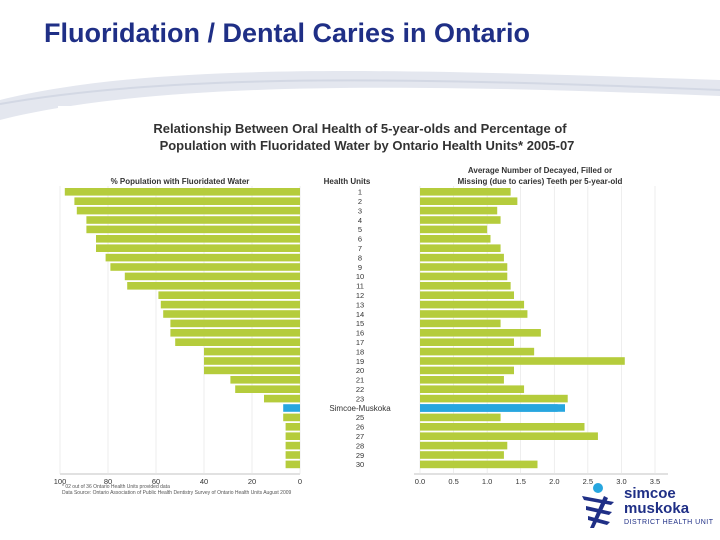  What do you see at coordinates (360, 398) in the screenshot?
I see `category-label-23: 23` at bounding box center [360, 398].